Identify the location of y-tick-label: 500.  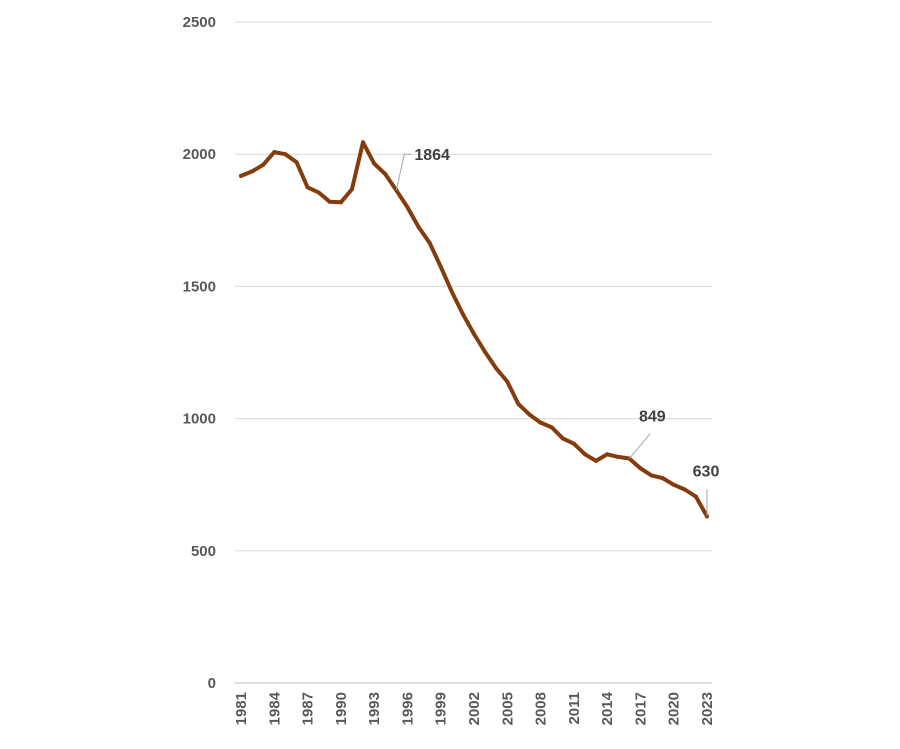
(203, 551).